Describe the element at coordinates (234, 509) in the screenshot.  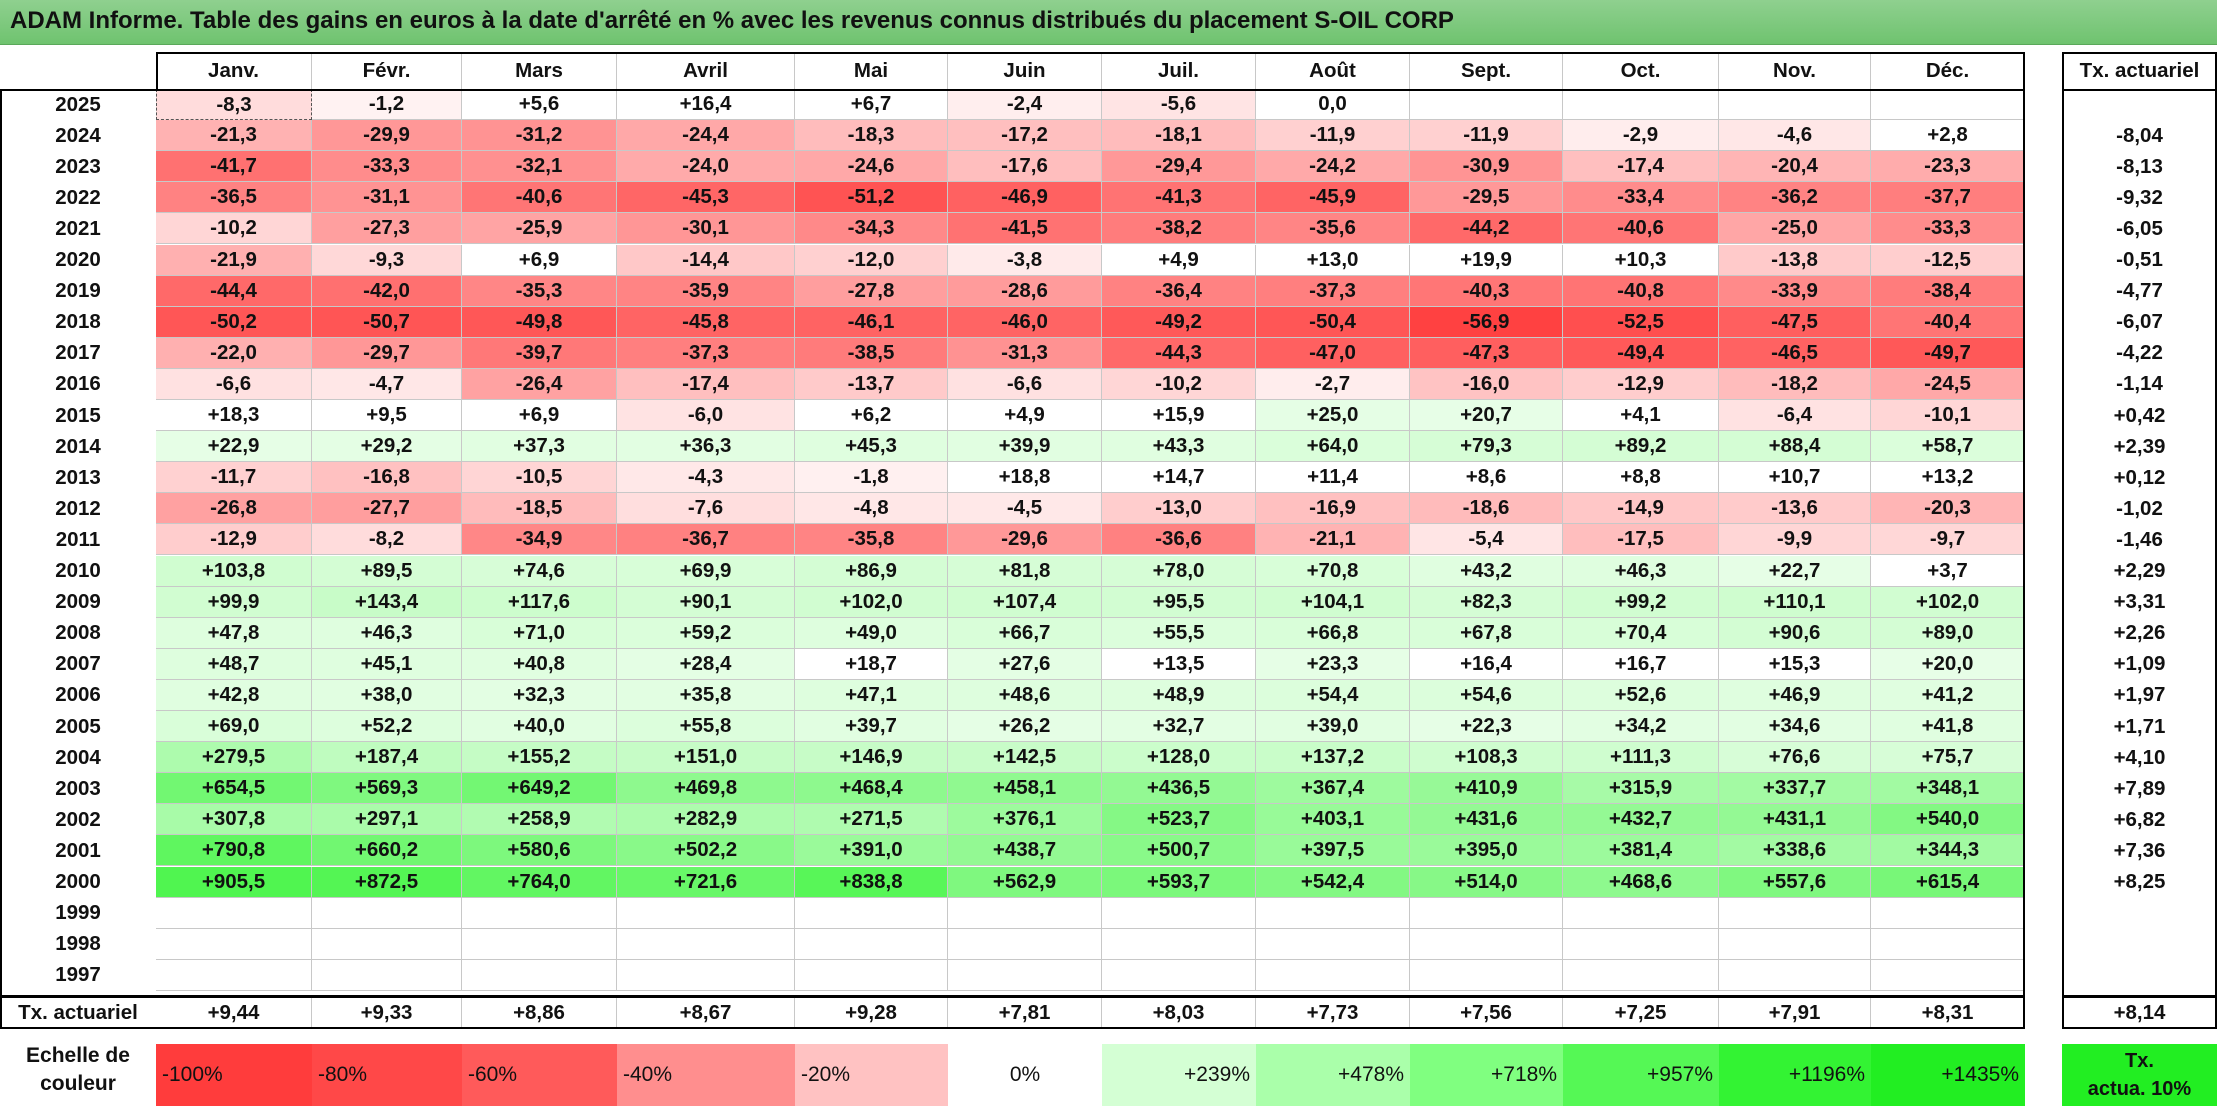
I see `table-cell: -26,8` at that location.